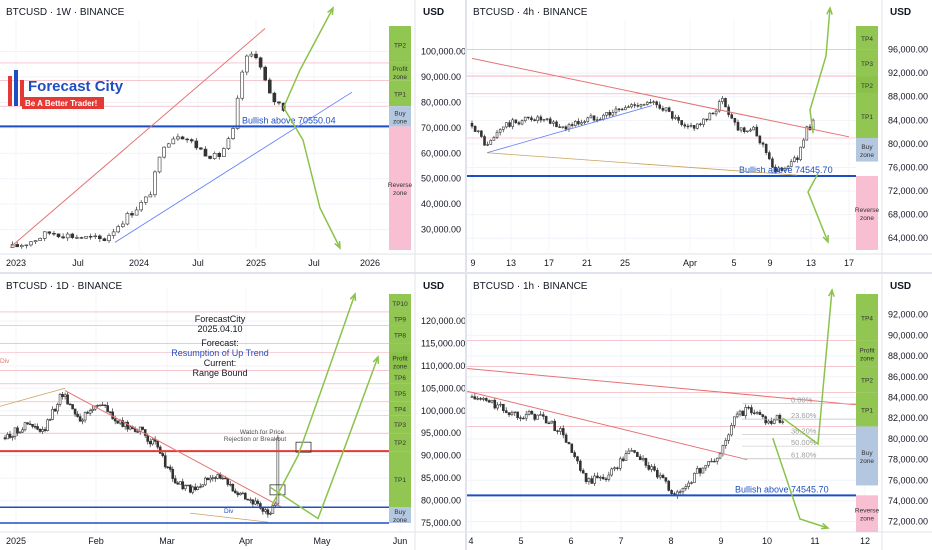  What do you see at coordinates (825, 239) in the screenshot?
I see `projection-down-arrow-head` at bounding box center [825, 239].